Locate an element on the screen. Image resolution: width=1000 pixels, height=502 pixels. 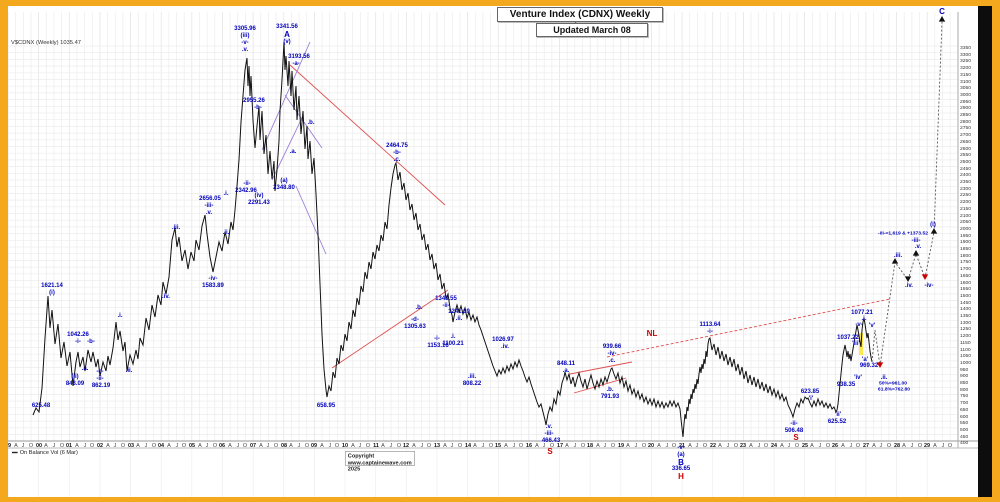
signal-label: H is located at coordinates (681, 476).